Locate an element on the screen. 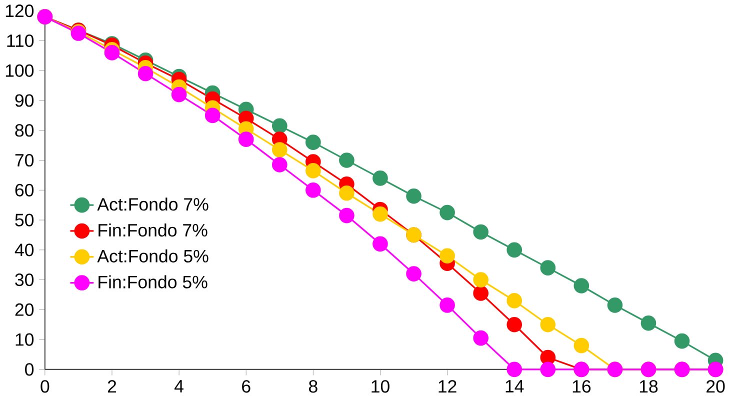 The height and width of the screenshot is (397, 730). y-tick-label: 40 is located at coordinates (24, 249).